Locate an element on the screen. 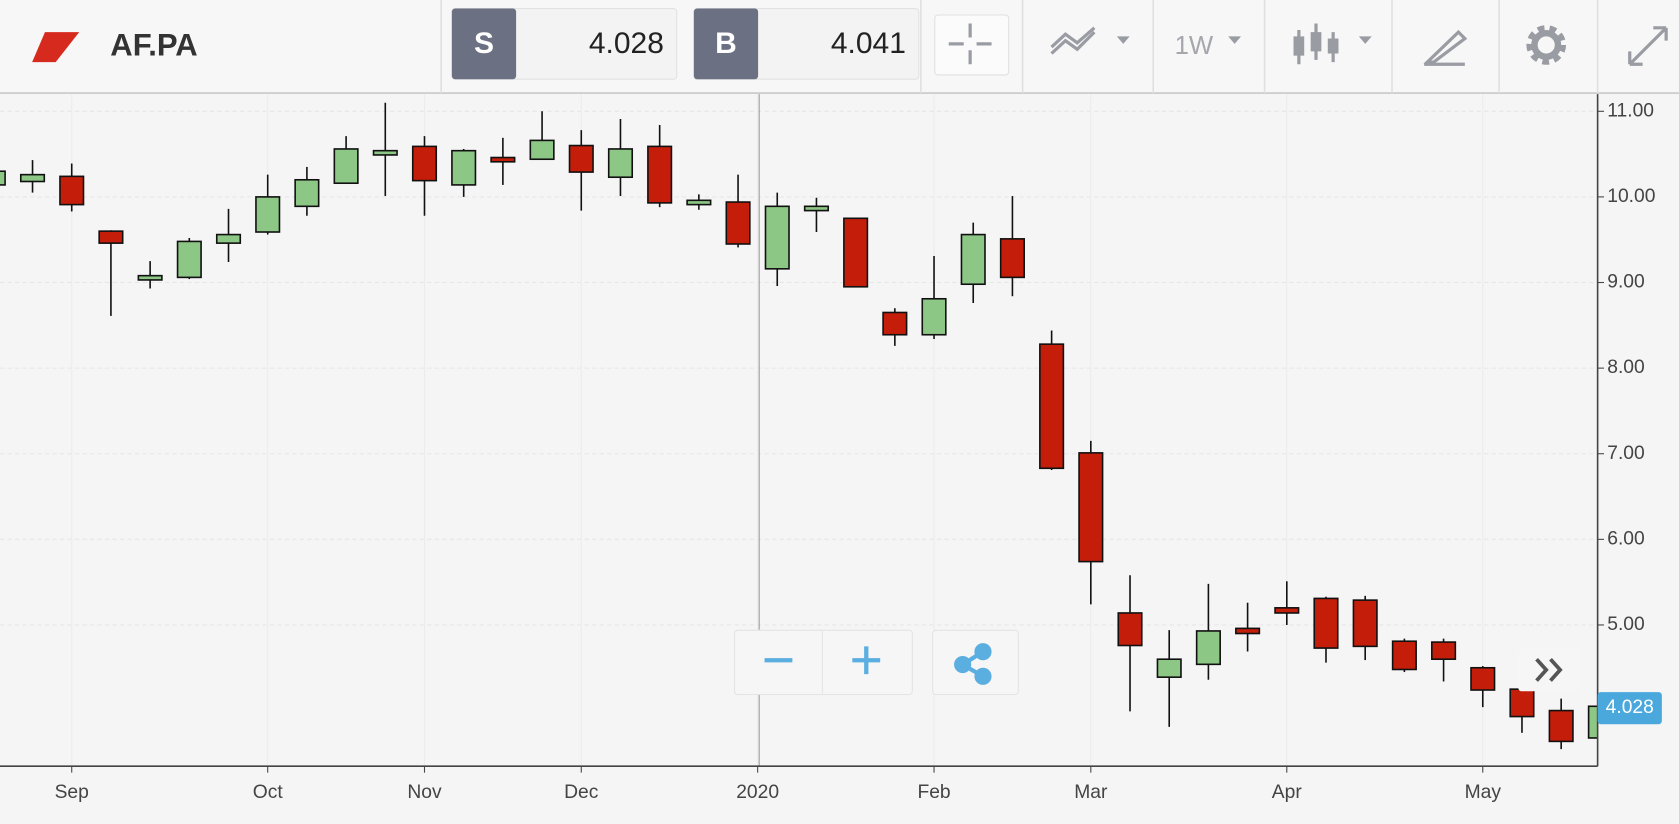 The image size is (1679, 824). x-tick-label: Mar is located at coordinates (1091, 792).